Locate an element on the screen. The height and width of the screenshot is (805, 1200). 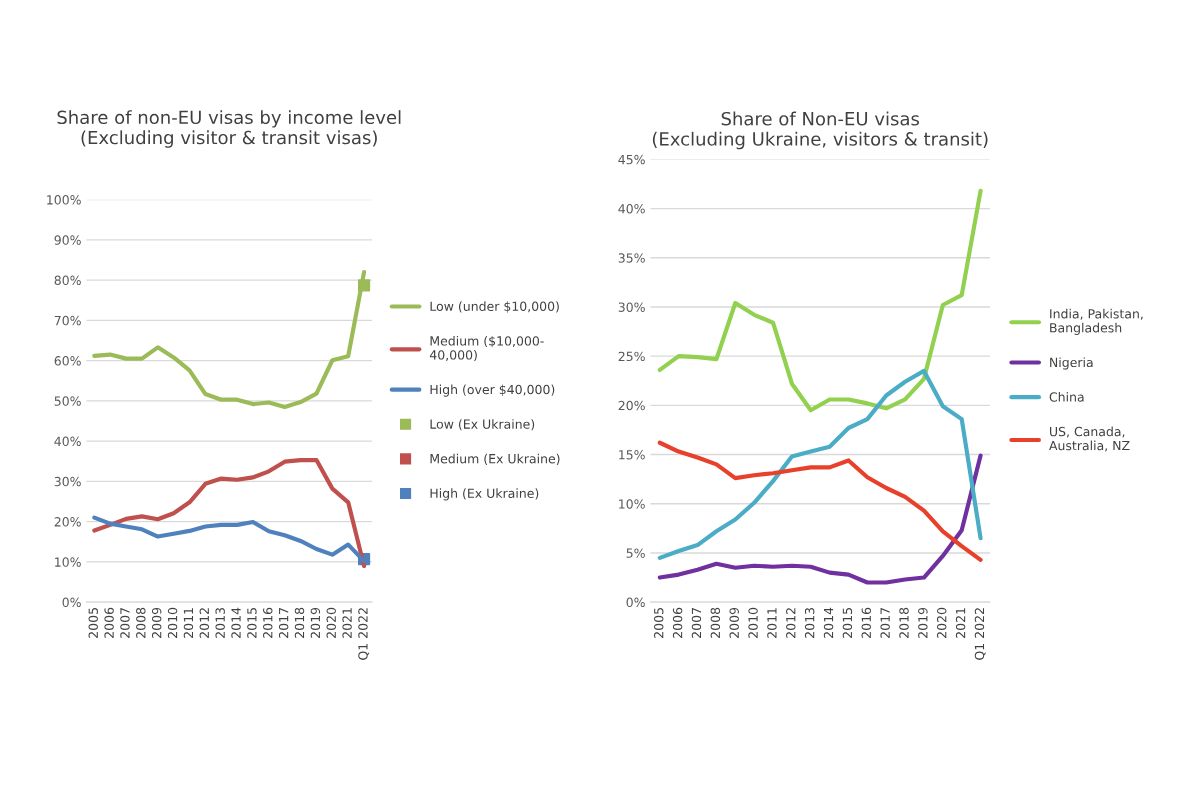
y-tick-label: 15% is located at coordinates (632, 455).